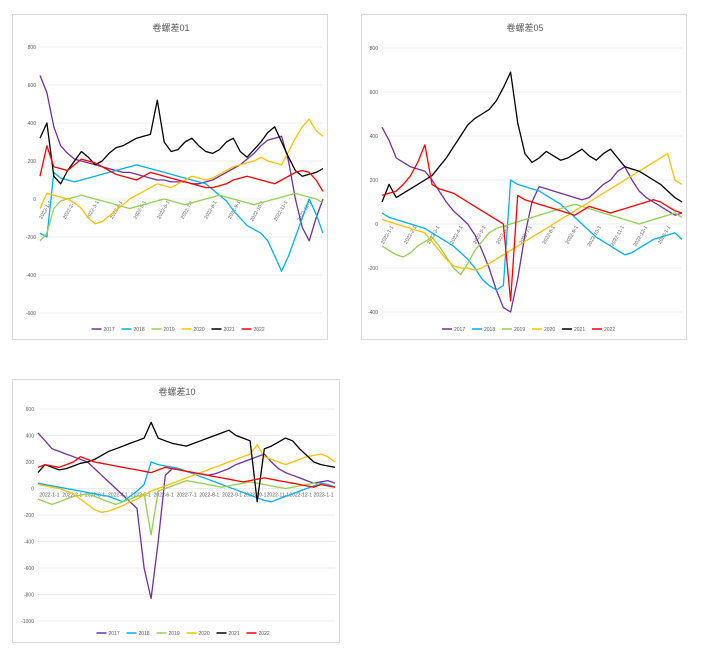 Image resolution: width=701 pixels, height=657 pixels. What do you see at coordinates (140, 210) in the screenshot?
I see `x-tick-label: 2022-5-1` at bounding box center [140, 210].